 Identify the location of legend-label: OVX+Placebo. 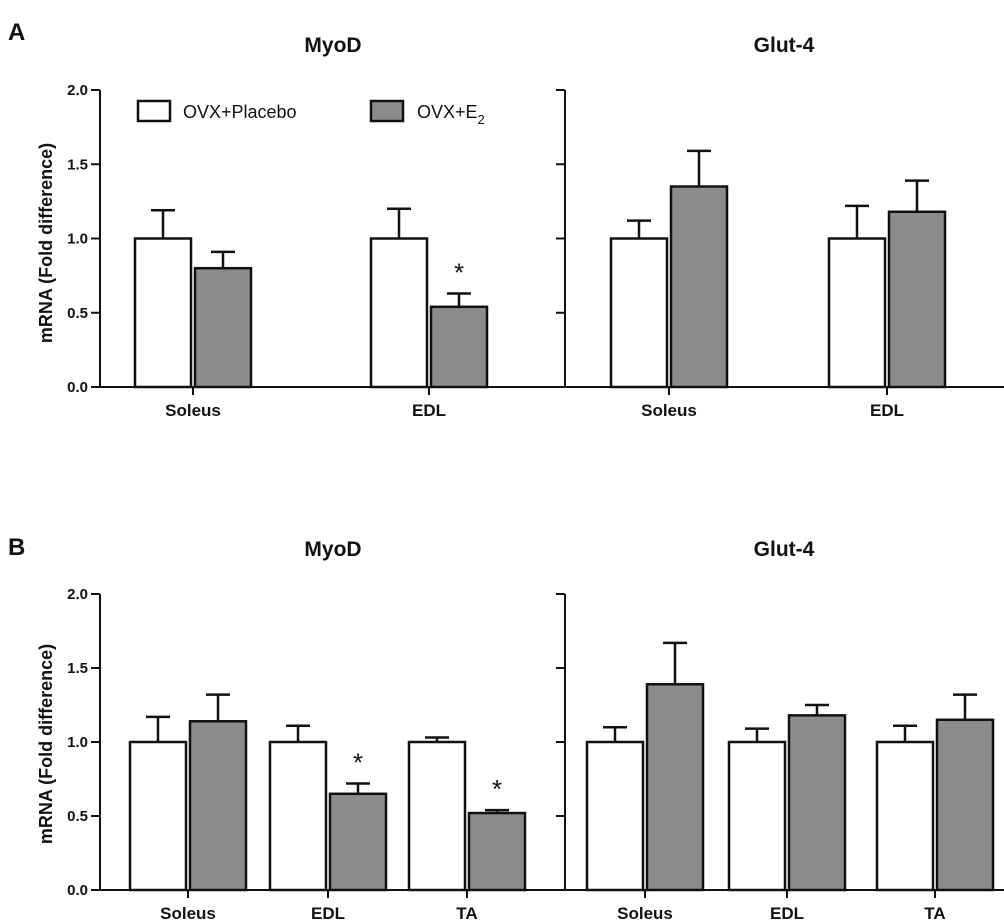
(240, 112).